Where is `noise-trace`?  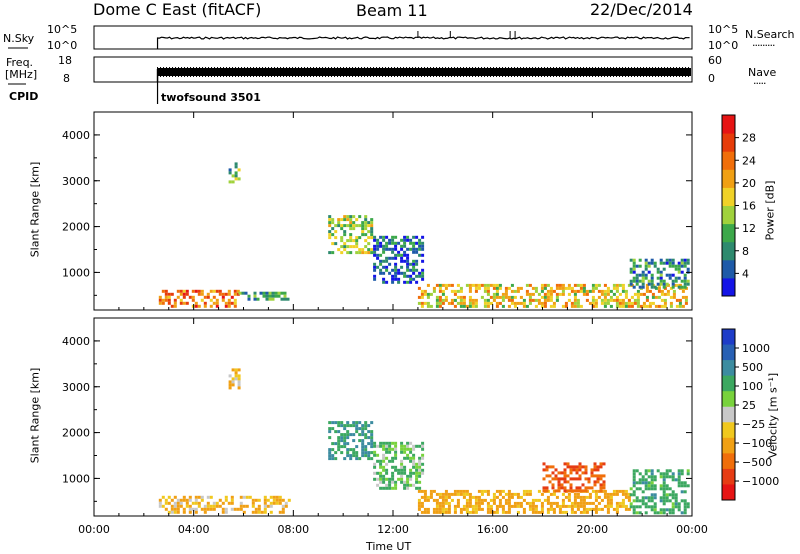
noise-trace is located at coordinates (423, 42).